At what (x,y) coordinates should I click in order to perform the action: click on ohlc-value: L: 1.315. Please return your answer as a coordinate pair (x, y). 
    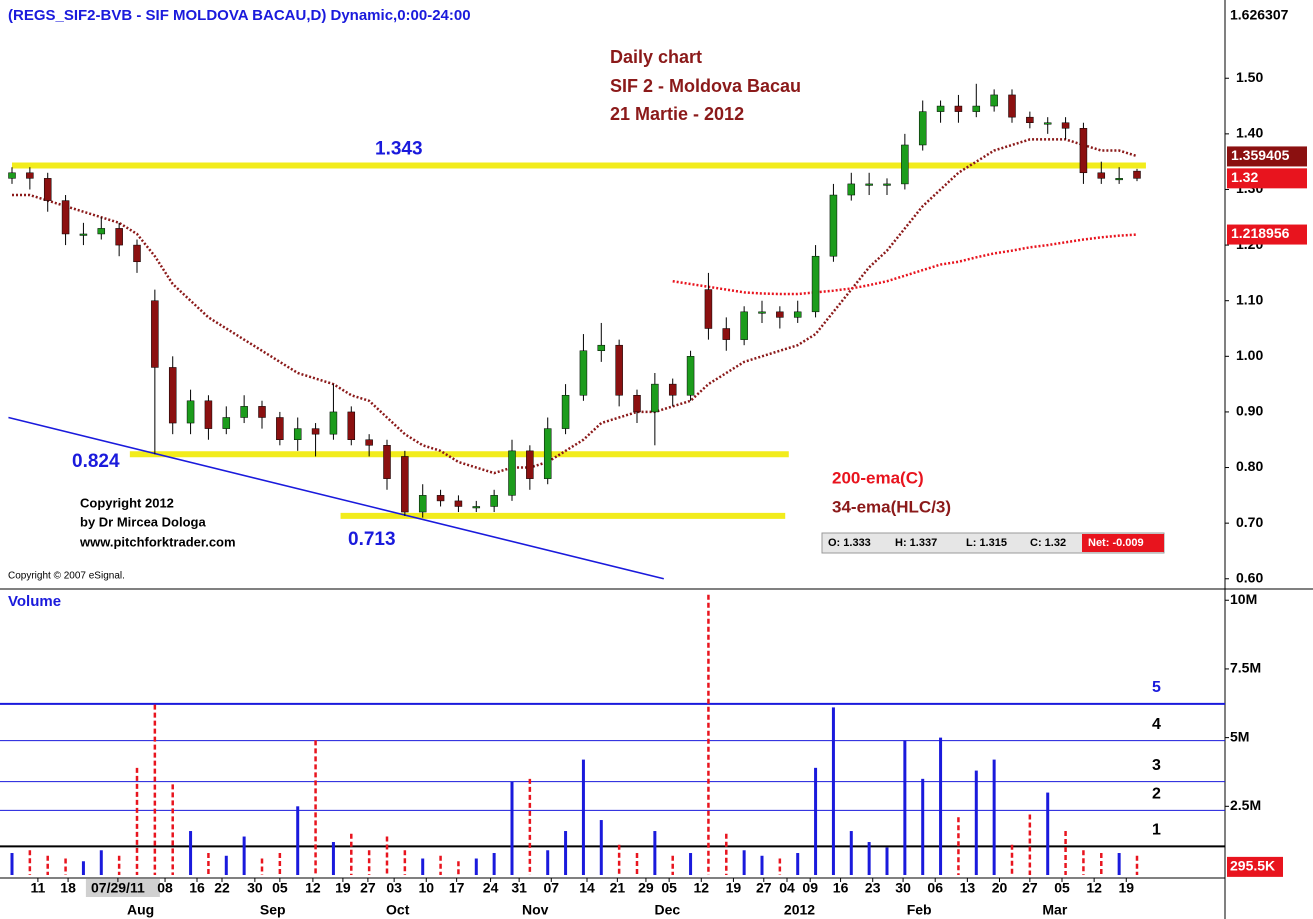
    Looking at the image, I should click on (986, 543).